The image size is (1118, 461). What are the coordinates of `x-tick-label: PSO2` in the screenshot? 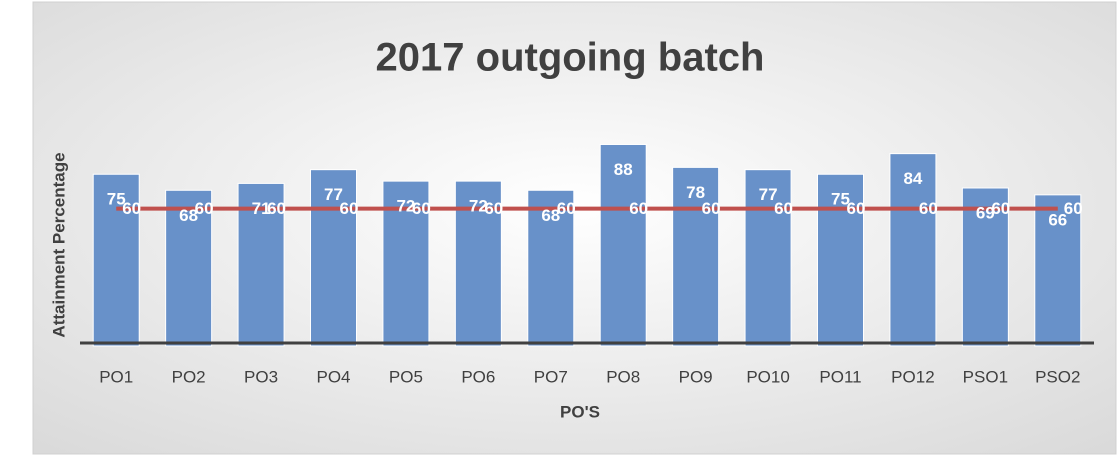 It's located at (1057, 376).